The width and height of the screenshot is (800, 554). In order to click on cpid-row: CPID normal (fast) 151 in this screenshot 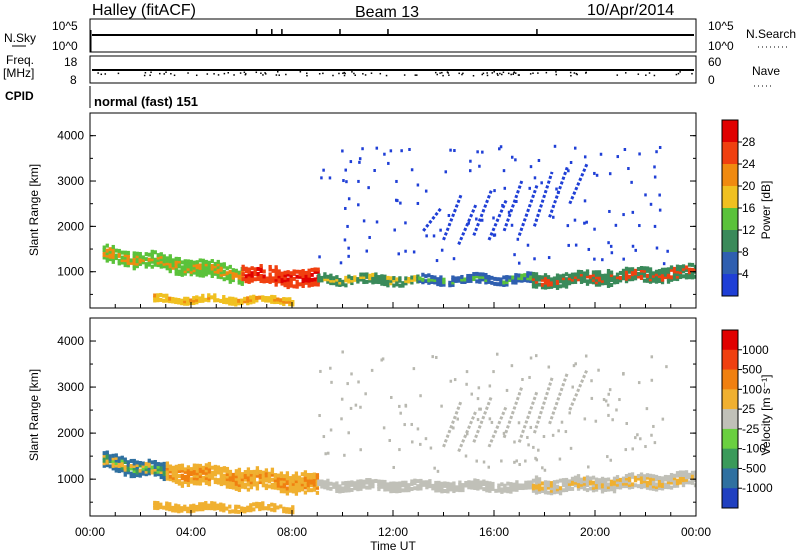, I will do `click(101, 97)`.